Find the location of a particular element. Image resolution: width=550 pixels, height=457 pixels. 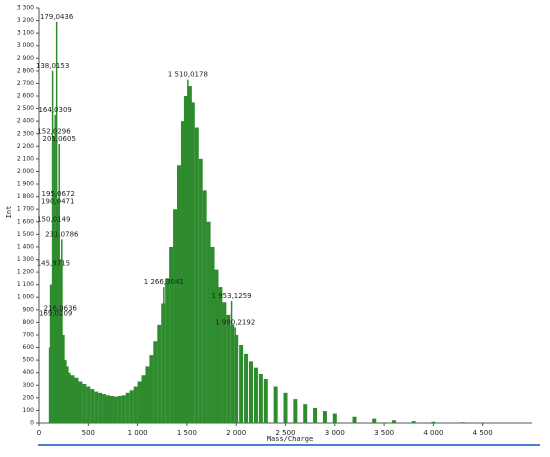

y-tick-label: 1 000 is located at coordinates (25, 297).